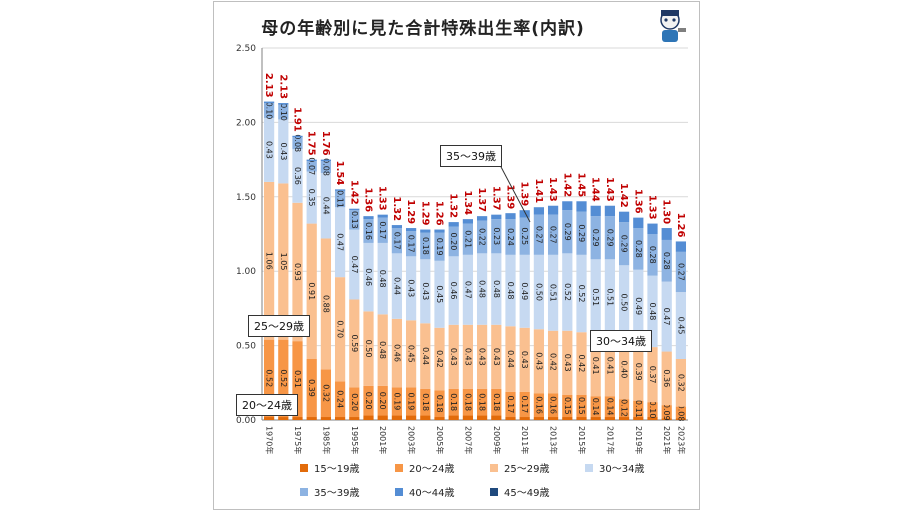 The image size is (912, 513). What do you see at coordinates (325, 143) in the screenshot?
I see `total-label: 1.76` at bounding box center [325, 143].